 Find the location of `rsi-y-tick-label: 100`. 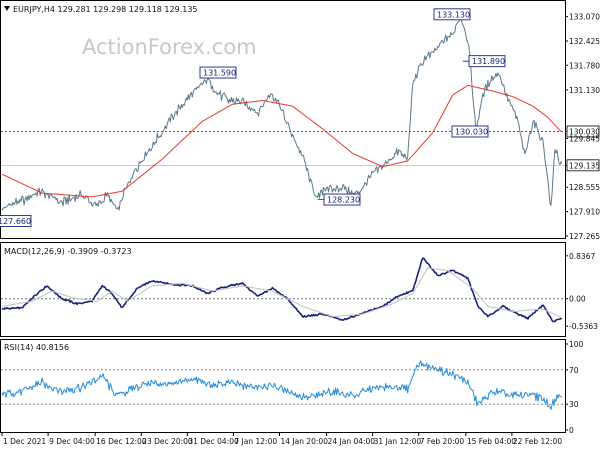

rsi-y-tick-label: 100 is located at coordinates (576, 344).